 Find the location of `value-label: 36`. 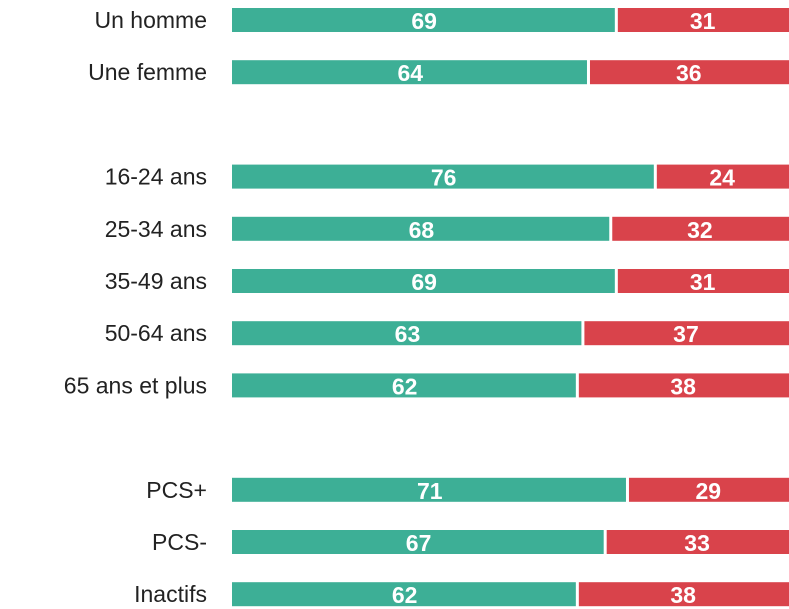

value-label: 36 is located at coordinates (689, 73).